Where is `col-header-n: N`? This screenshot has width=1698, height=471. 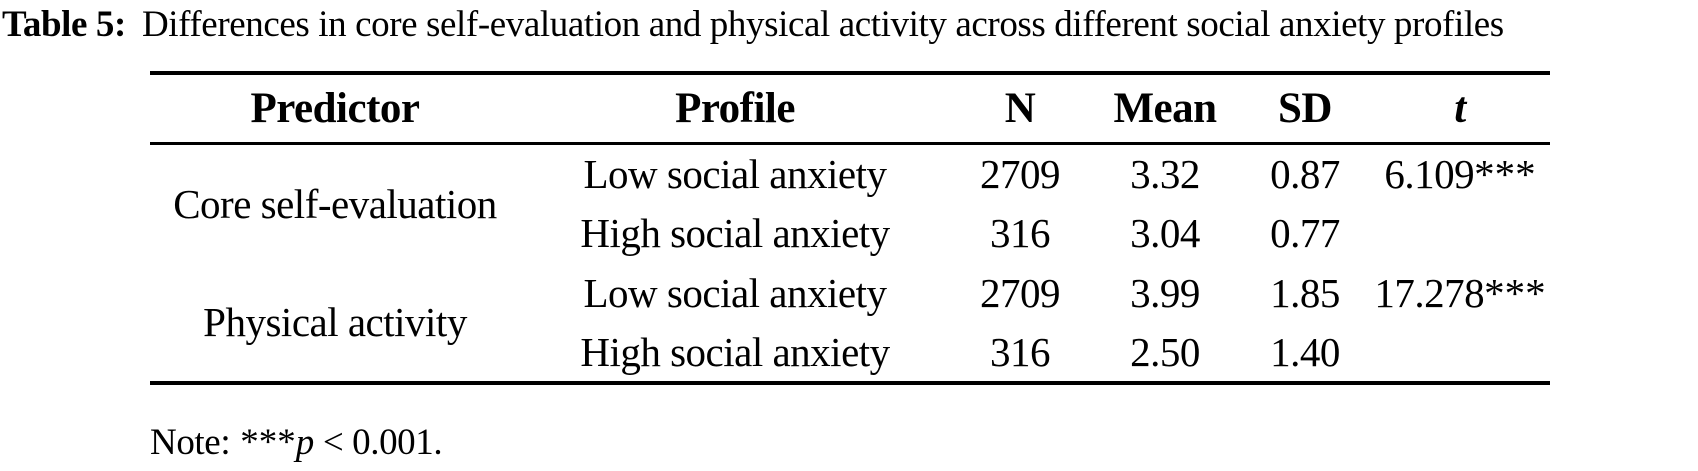 col-header-n: N is located at coordinates (1020, 109).